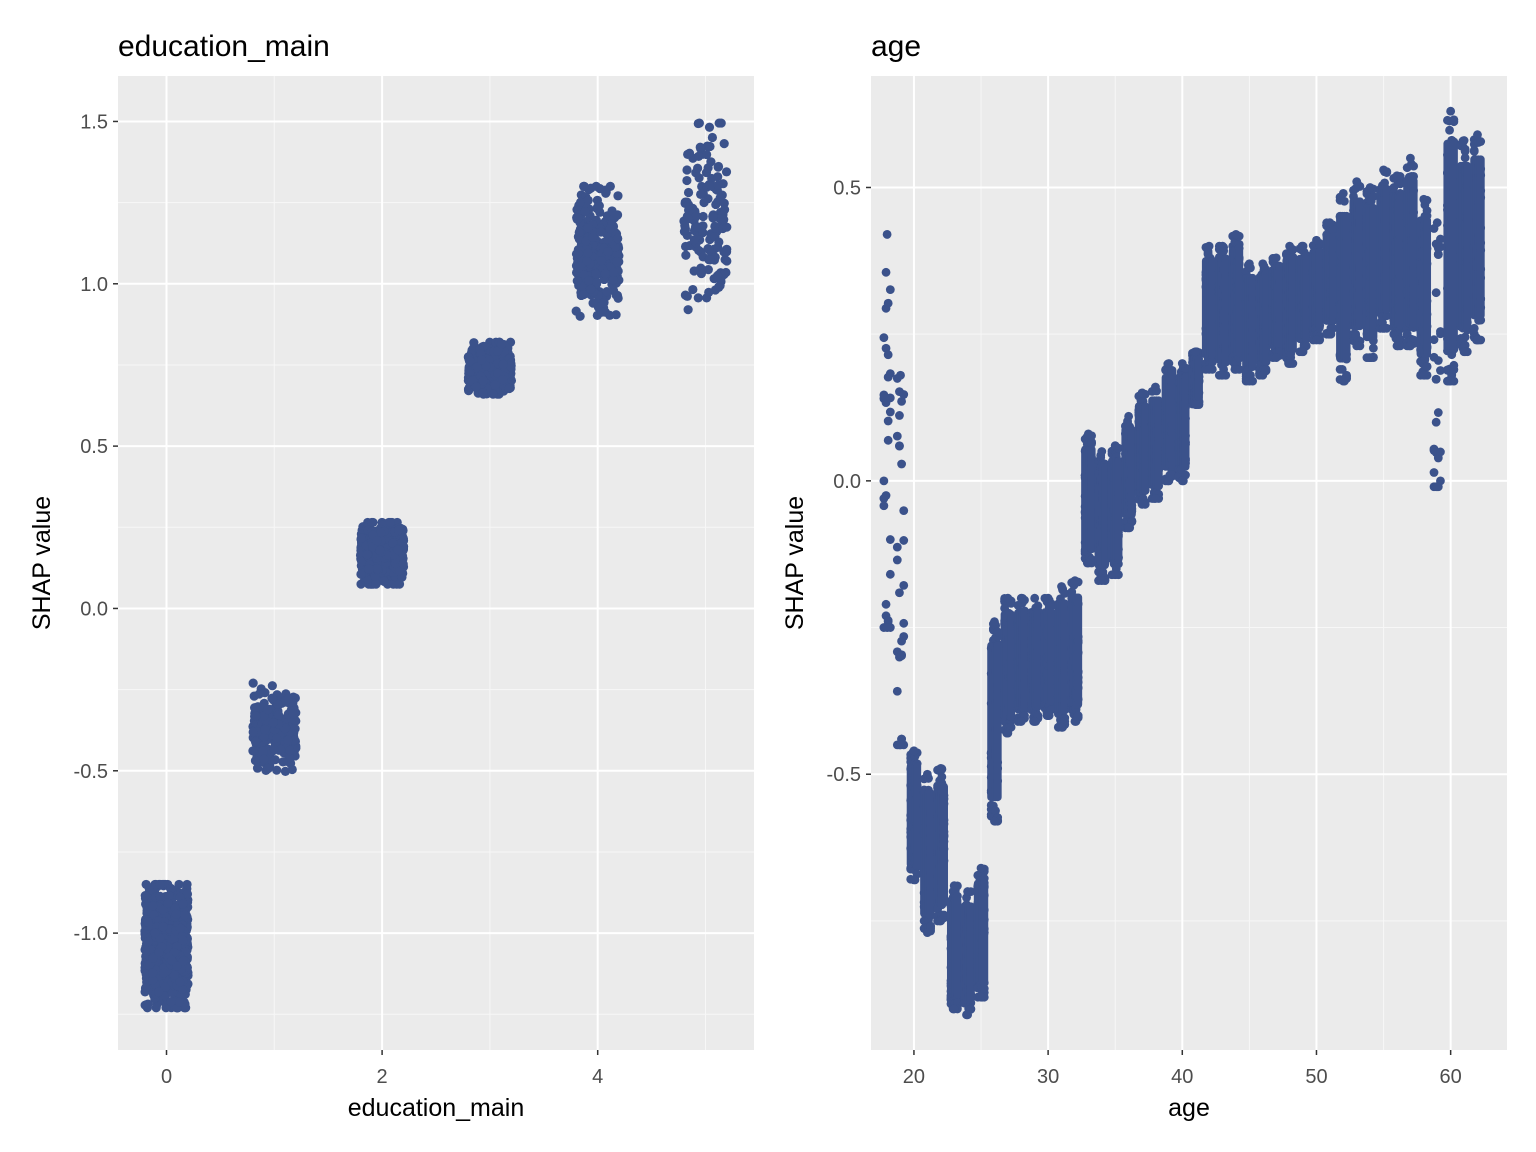  I want to click on x-tick-label: 2, so click(382, 1077).